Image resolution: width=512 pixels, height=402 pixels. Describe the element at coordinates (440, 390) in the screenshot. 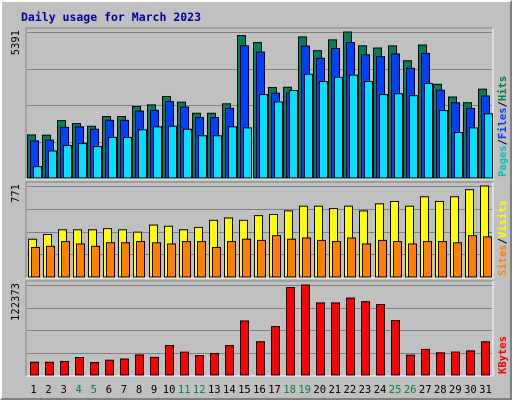

I see `x-tick-label: 28` at that location.